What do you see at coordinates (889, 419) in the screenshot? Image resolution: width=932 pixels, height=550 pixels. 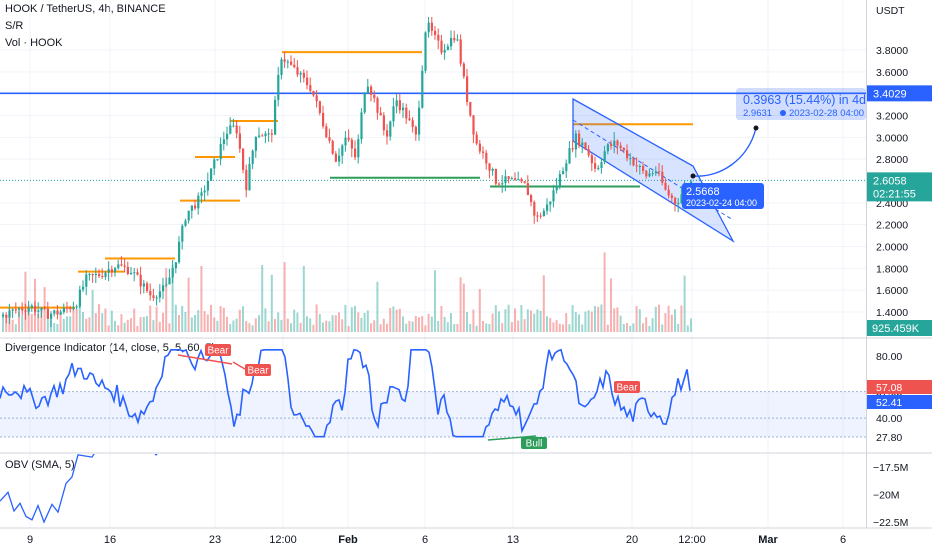 I see `divergence-tick-label: 40.00` at bounding box center [889, 419].